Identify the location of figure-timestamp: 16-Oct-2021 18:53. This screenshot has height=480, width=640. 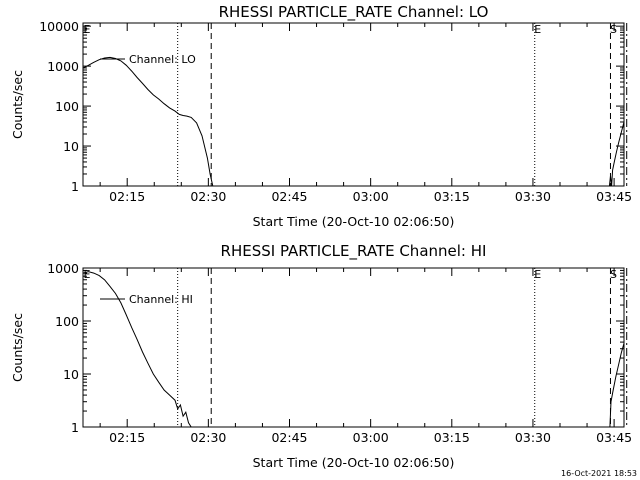
(599, 473).